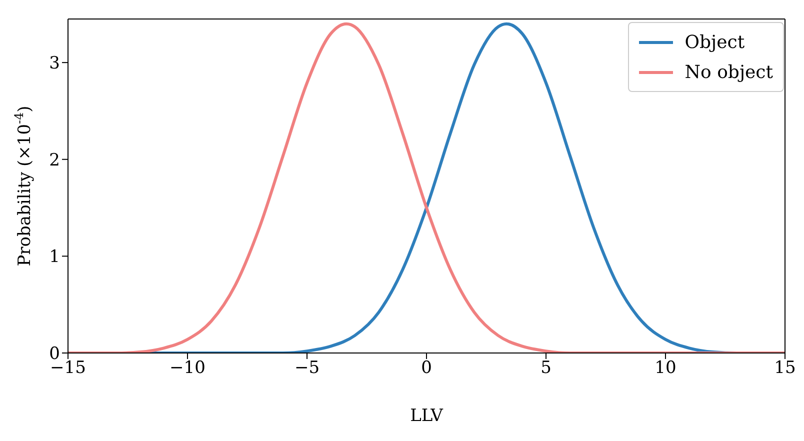 The image size is (804, 441). What do you see at coordinates (785, 368) in the screenshot?
I see `x-tick-label: 15` at bounding box center [785, 368].